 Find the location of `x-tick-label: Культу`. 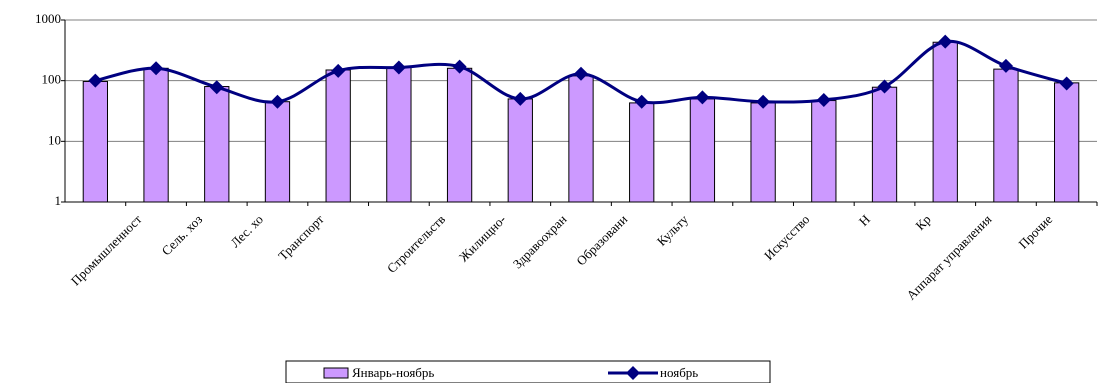

x-tick-label: Культу is located at coordinates (673, 230).